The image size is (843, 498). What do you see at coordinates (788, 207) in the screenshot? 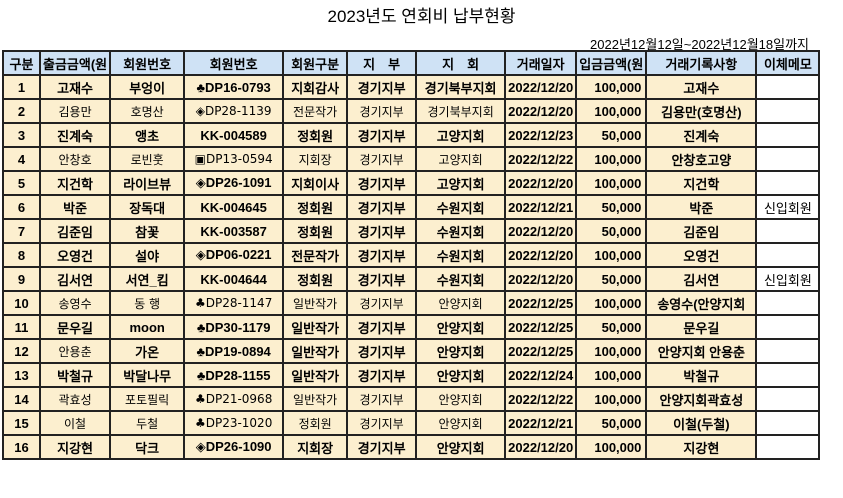
I see `cell-transfer-memo: 신입회원` at bounding box center [788, 207].